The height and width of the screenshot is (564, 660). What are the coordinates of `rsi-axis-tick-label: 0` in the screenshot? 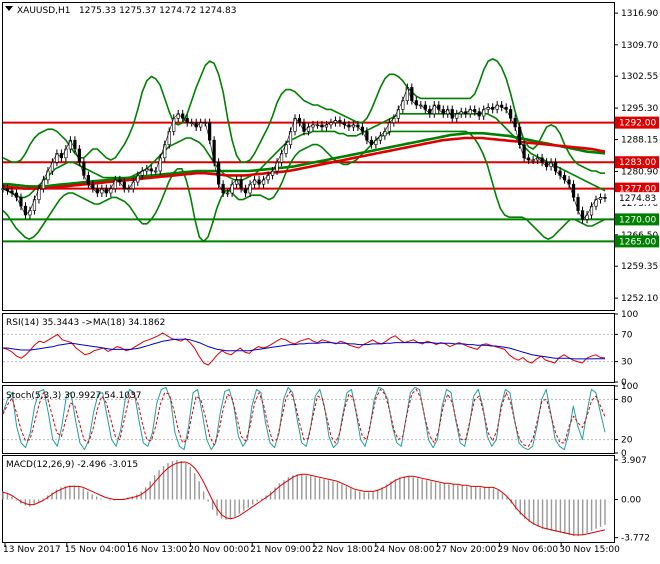 It's located at (624, 383).